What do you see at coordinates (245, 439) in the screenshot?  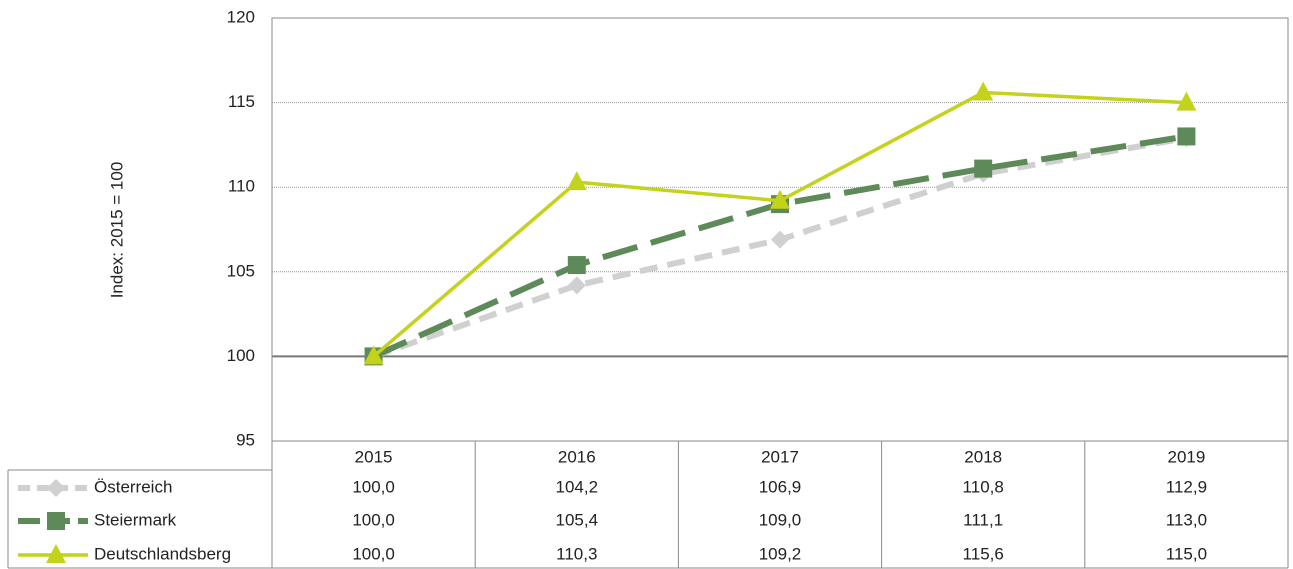 I see `y-tick-label: 95` at bounding box center [245, 439].